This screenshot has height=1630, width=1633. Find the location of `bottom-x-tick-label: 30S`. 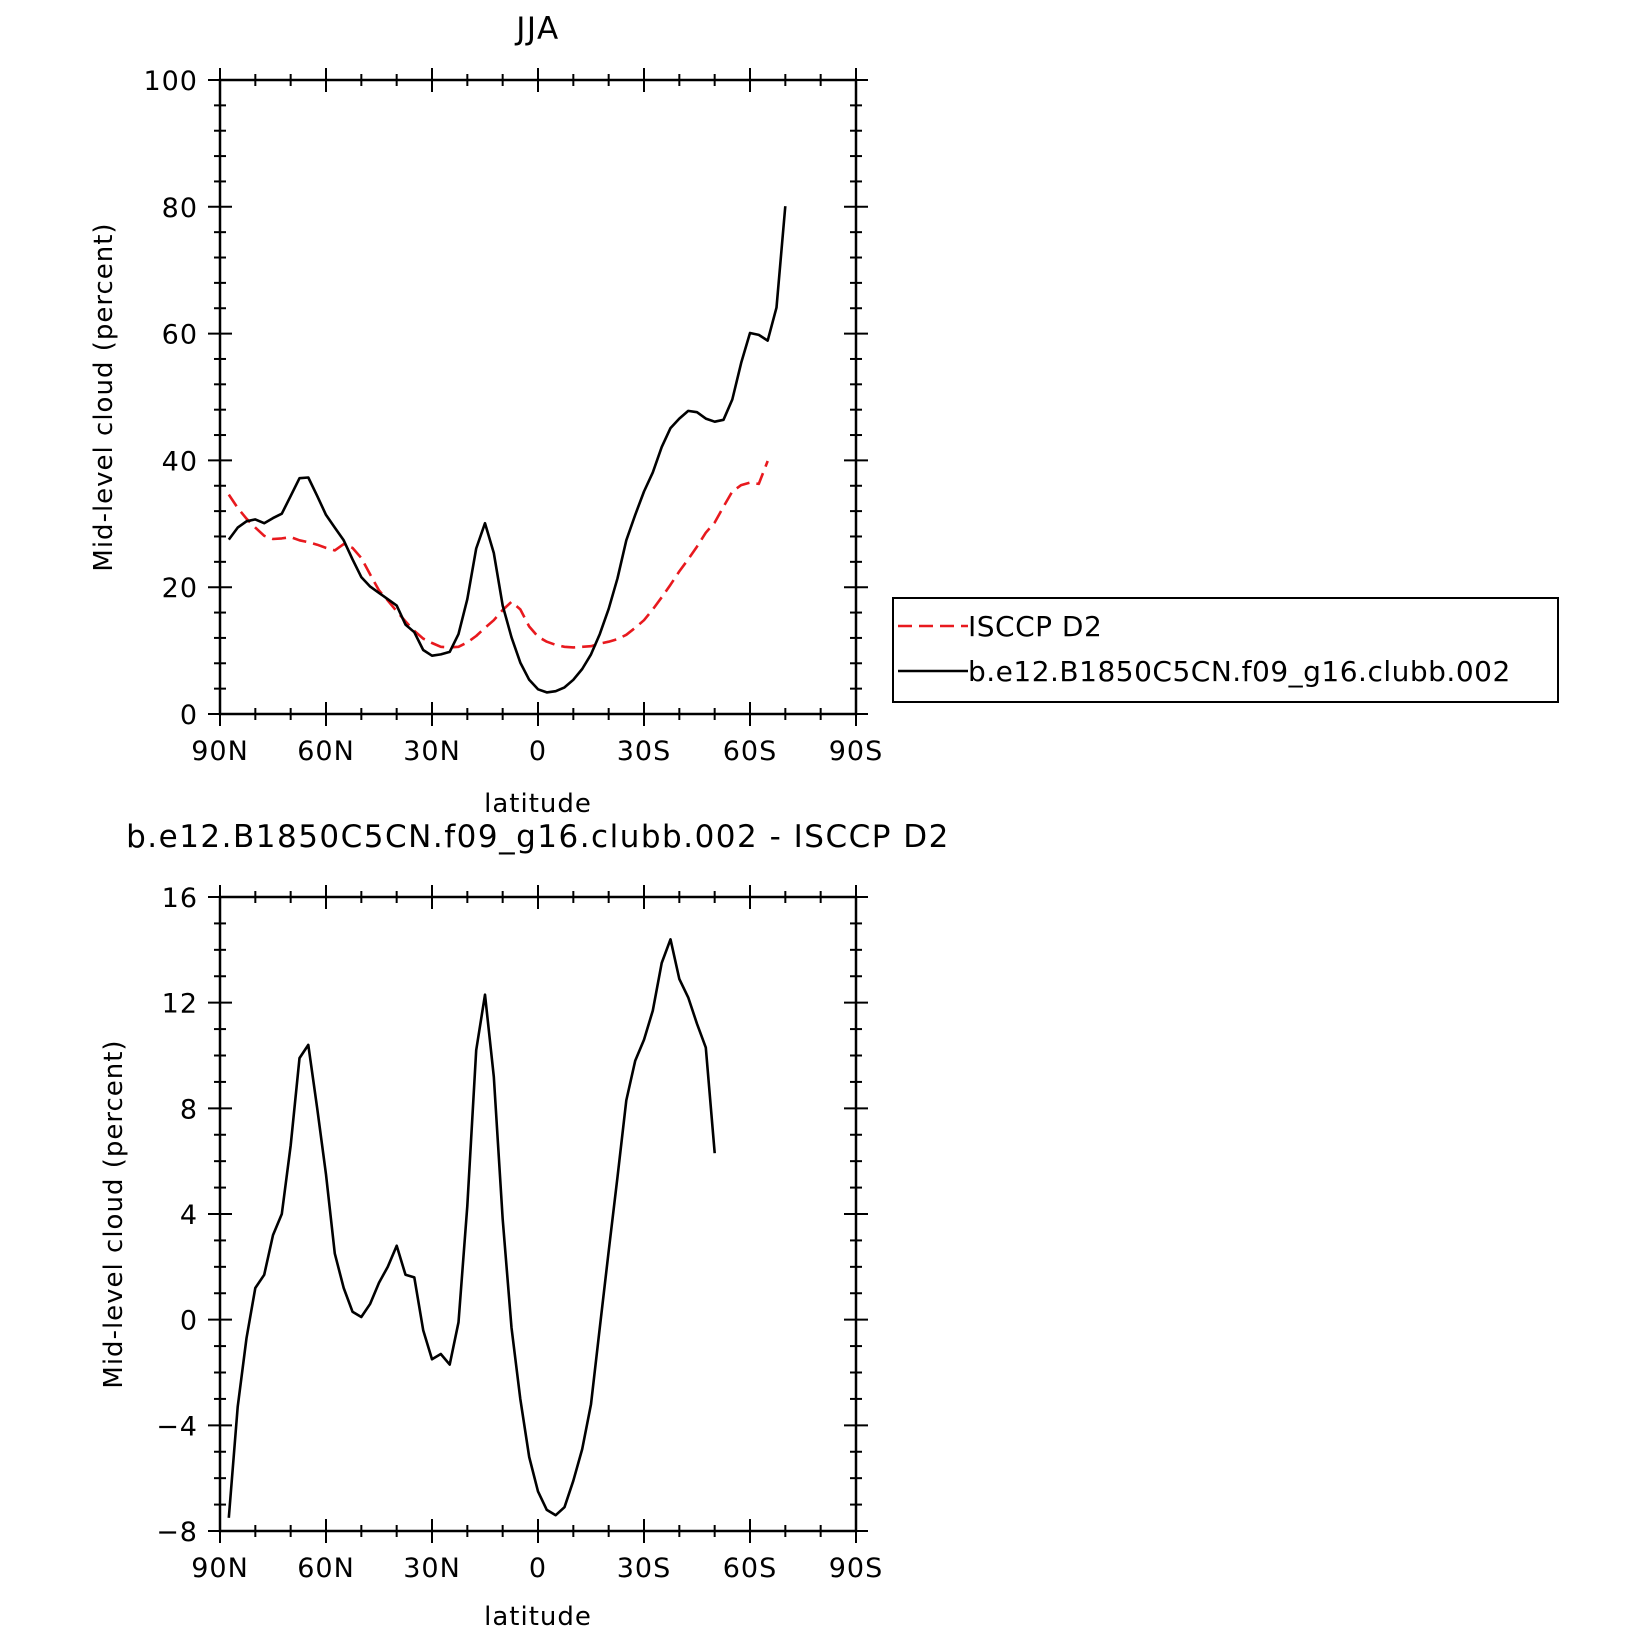

bottom-x-tick-label: 30S is located at coordinates (644, 1568).